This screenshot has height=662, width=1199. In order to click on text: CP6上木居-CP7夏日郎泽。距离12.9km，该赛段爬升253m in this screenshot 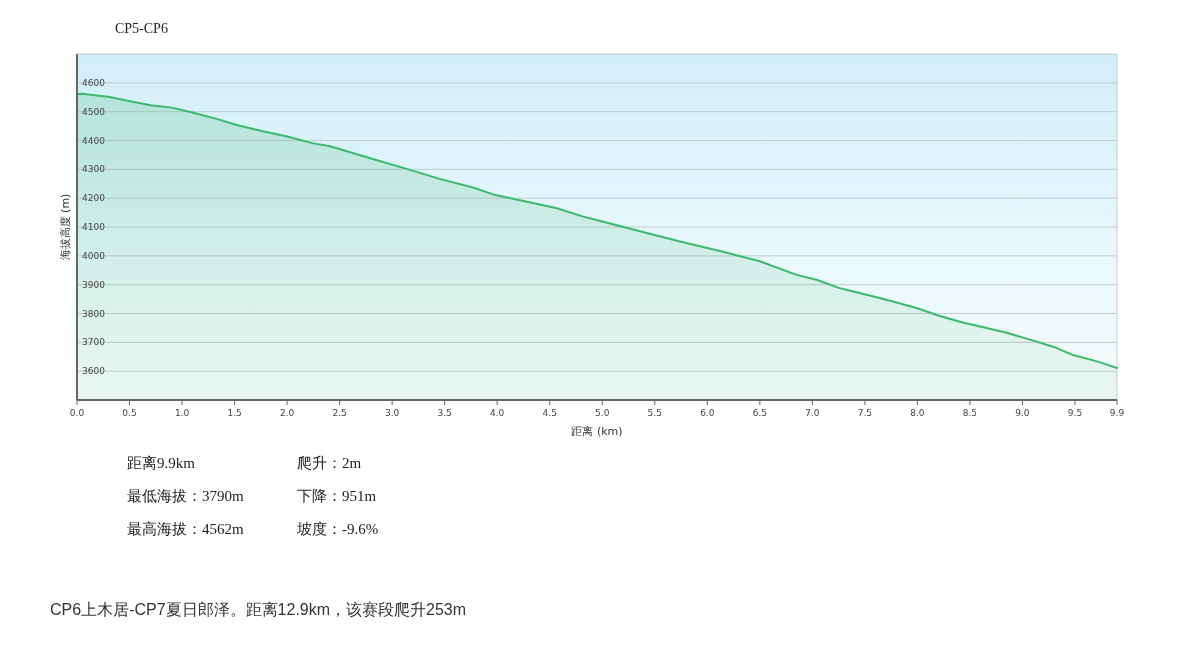, I will do `click(258, 609)`.